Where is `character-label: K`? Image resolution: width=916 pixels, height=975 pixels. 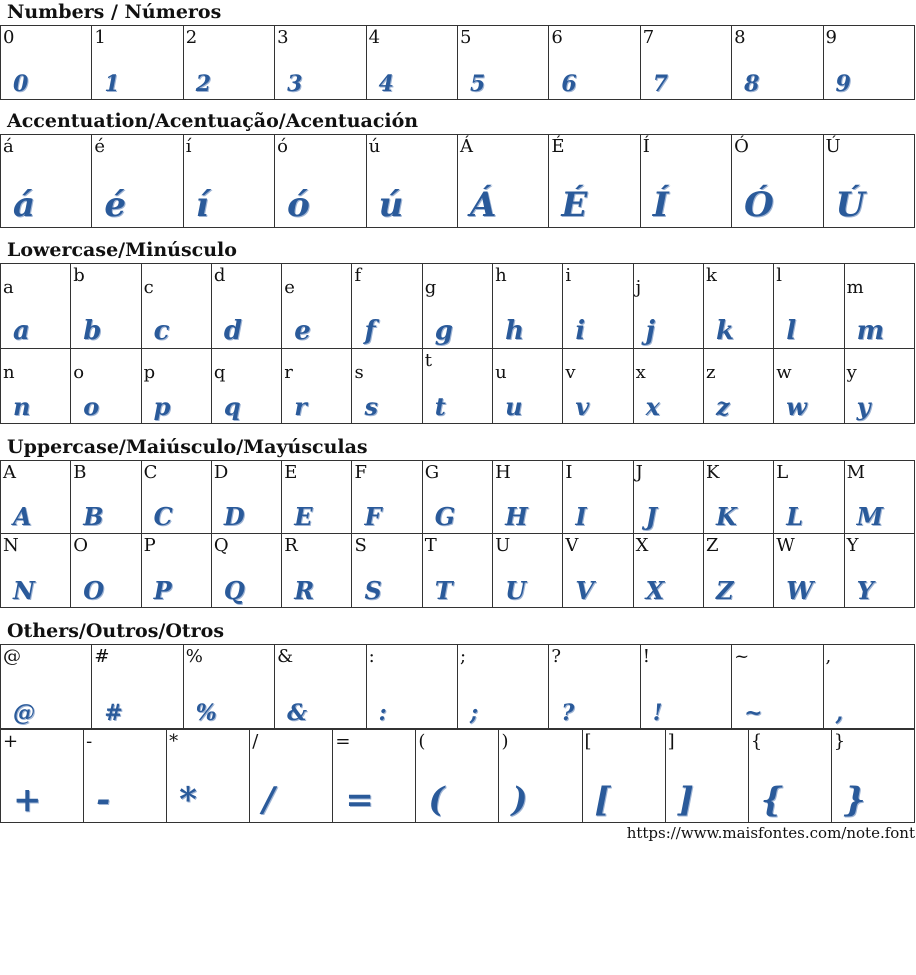 character-label: K is located at coordinates (712, 472).